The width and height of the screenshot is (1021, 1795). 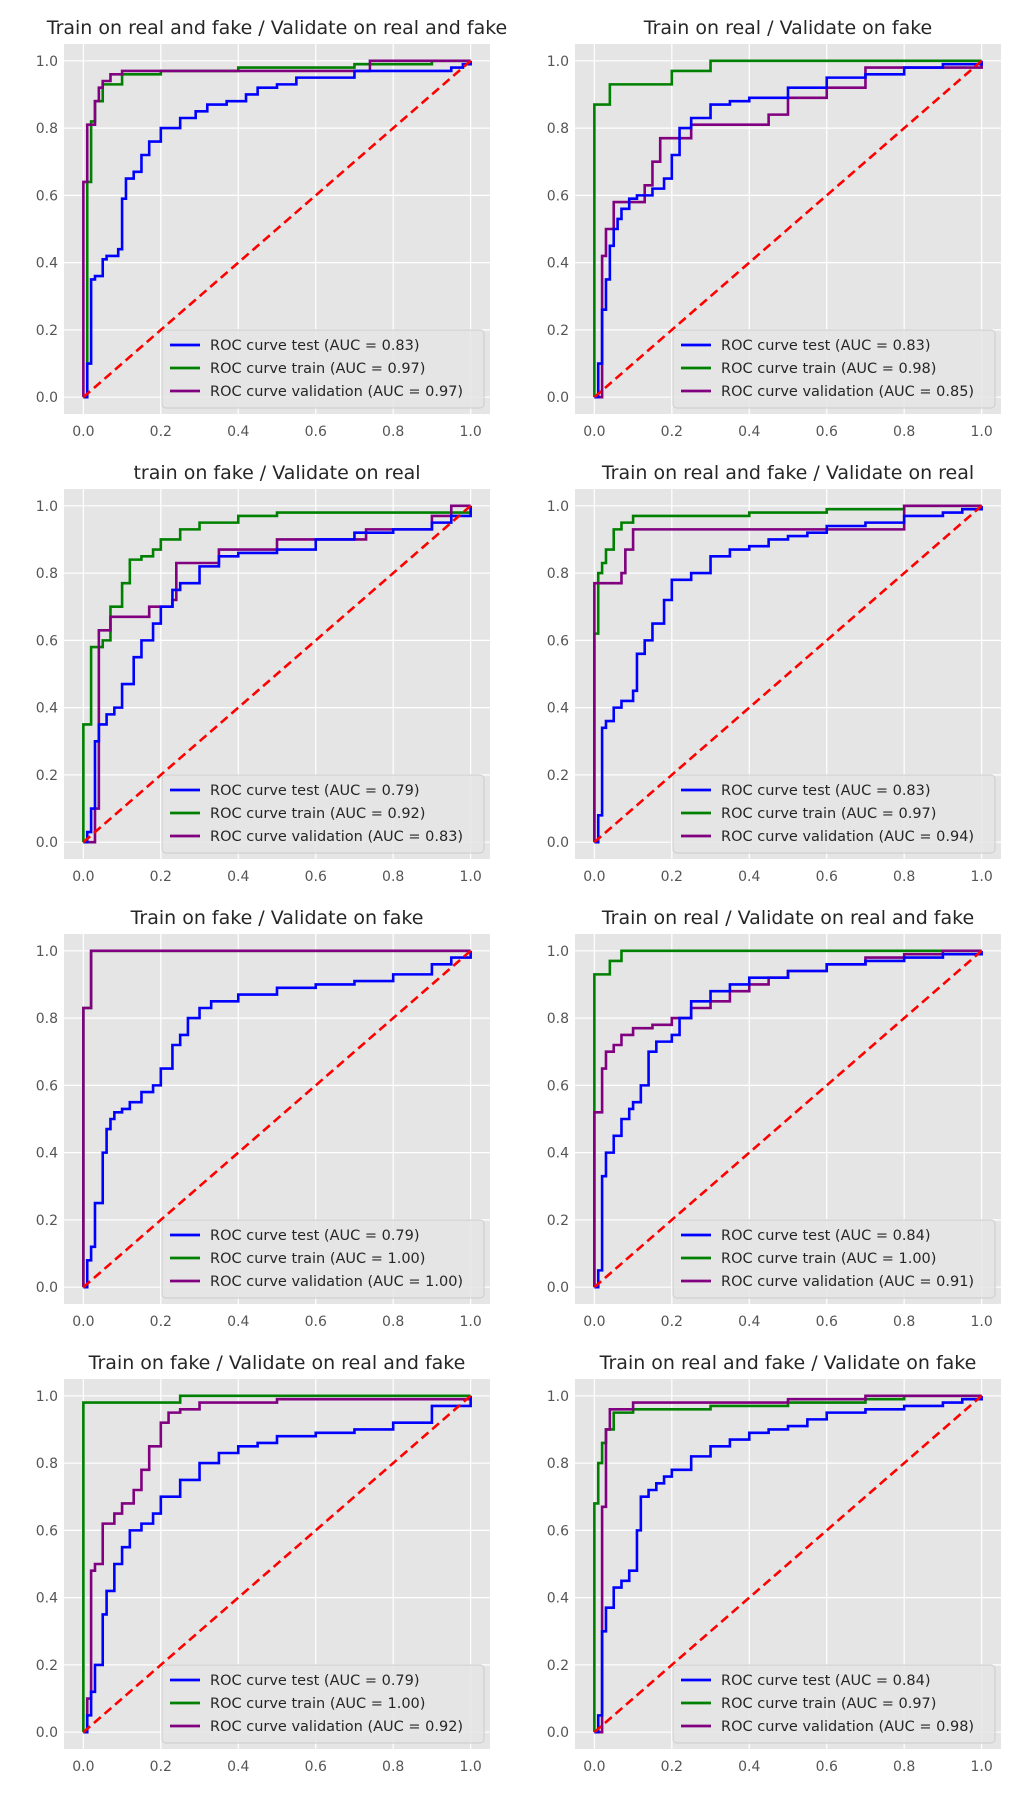 What do you see at coordinates (558, 1397) in the screenshot?
I see `chart-8-y-tick-label: 1.0` at bounding box center [558, 1397].